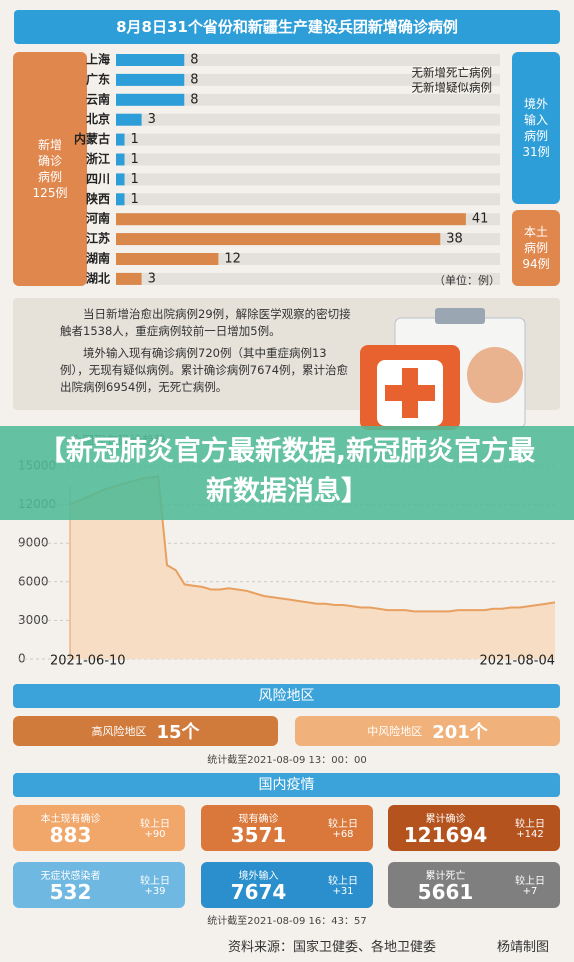 The image size is (574, 962). Describe the element at coordinates (33, 581) in the screenshot. I see `y-tick-label: 6000` at that location.